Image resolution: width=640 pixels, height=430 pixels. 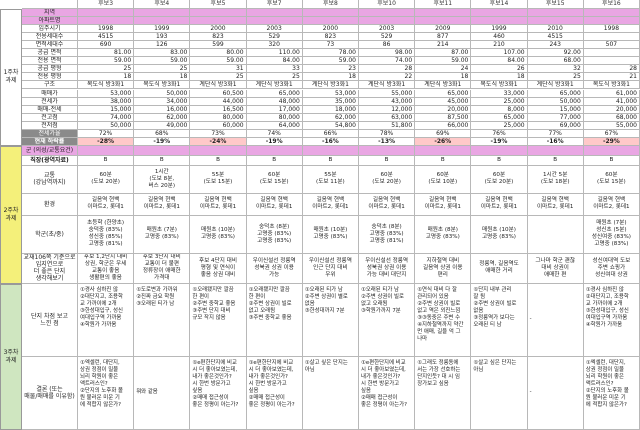 I want to click on cell-pros: ①오래된 티가 남 ②주변 상권이 빌로 없고 오래됨 ③학원가까지 7분, so click(x=387, y=320).